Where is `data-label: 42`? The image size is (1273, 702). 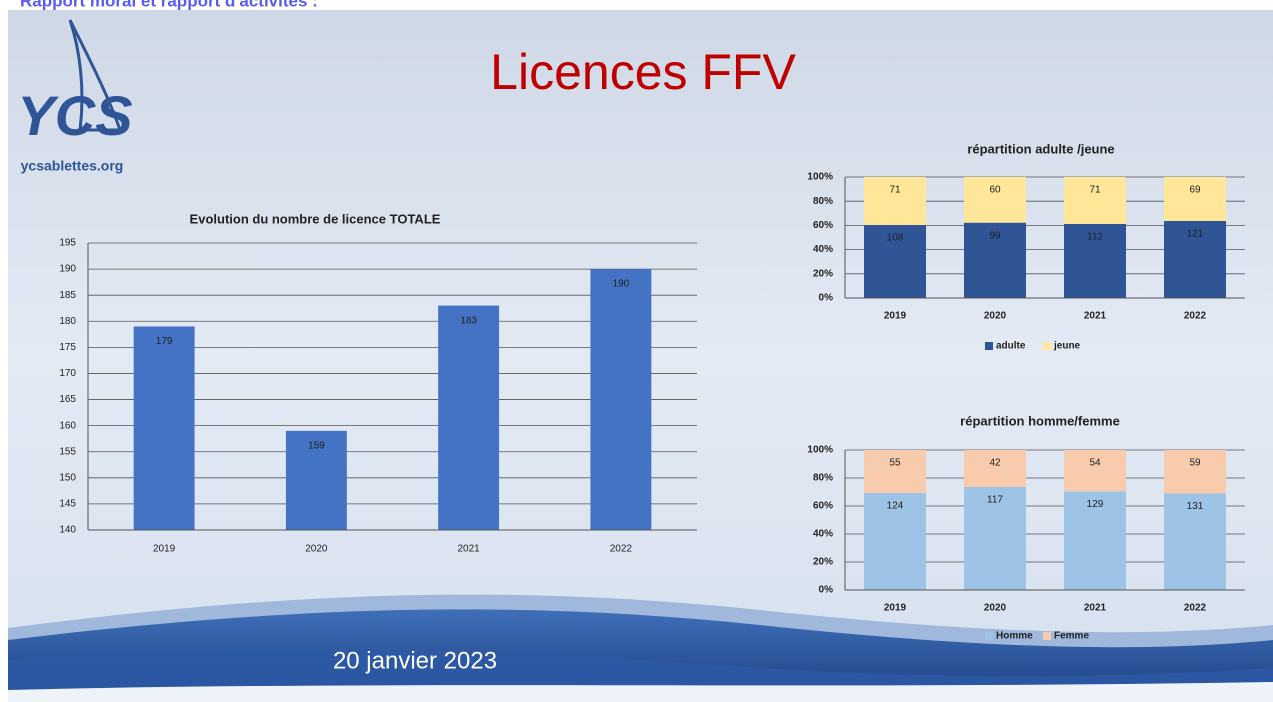 data-label: 42 is located at coordinates (995, 463).